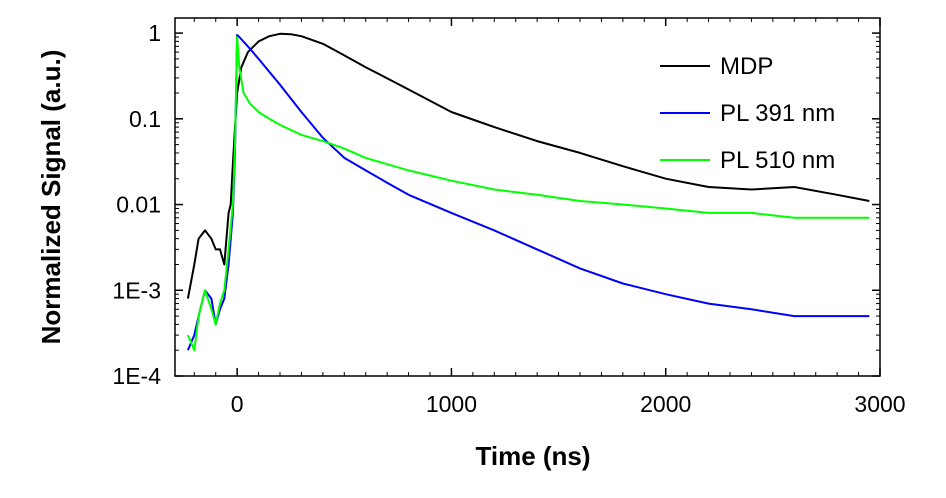  I want to click on y-tick-label: 0.01, so click(138, 205).